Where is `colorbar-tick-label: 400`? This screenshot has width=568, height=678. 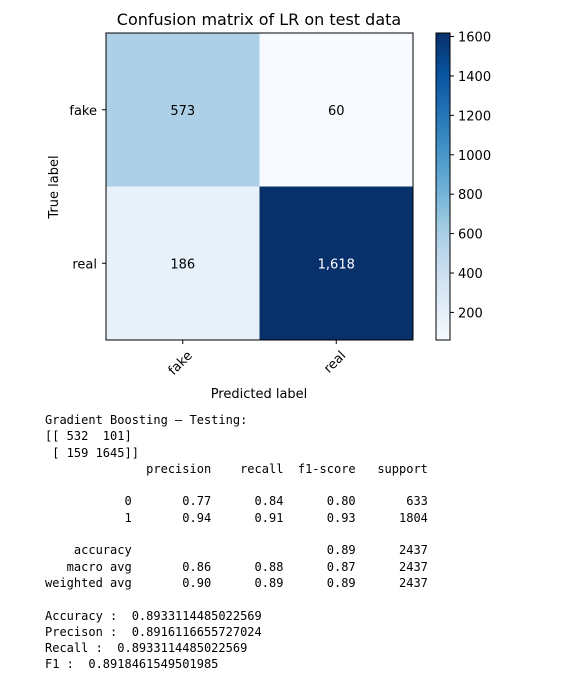
colorbar-tick-label: 400 is located at coordinates (470, 274).